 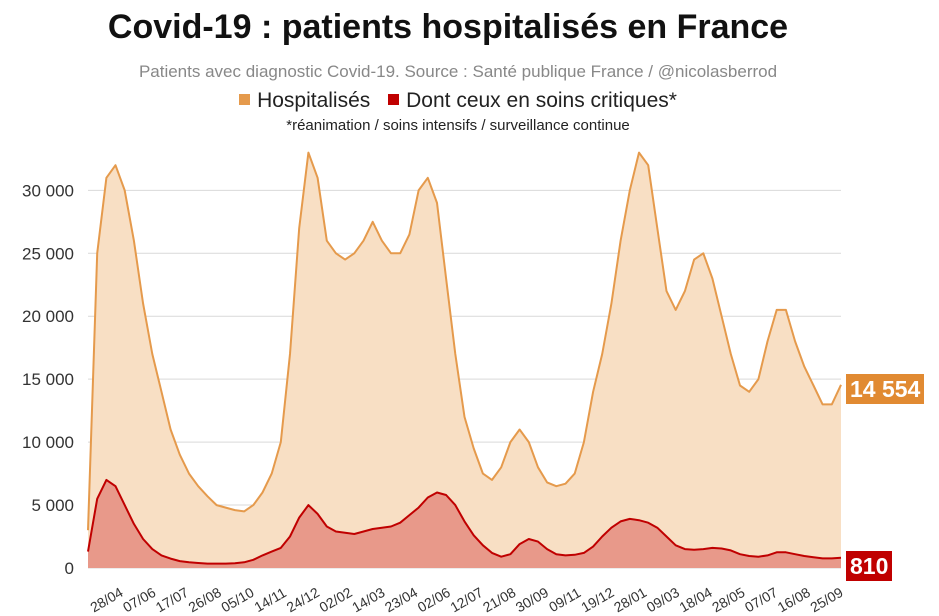 I want to click on x-tick-label: 09/03, so click(x=663, y=599).